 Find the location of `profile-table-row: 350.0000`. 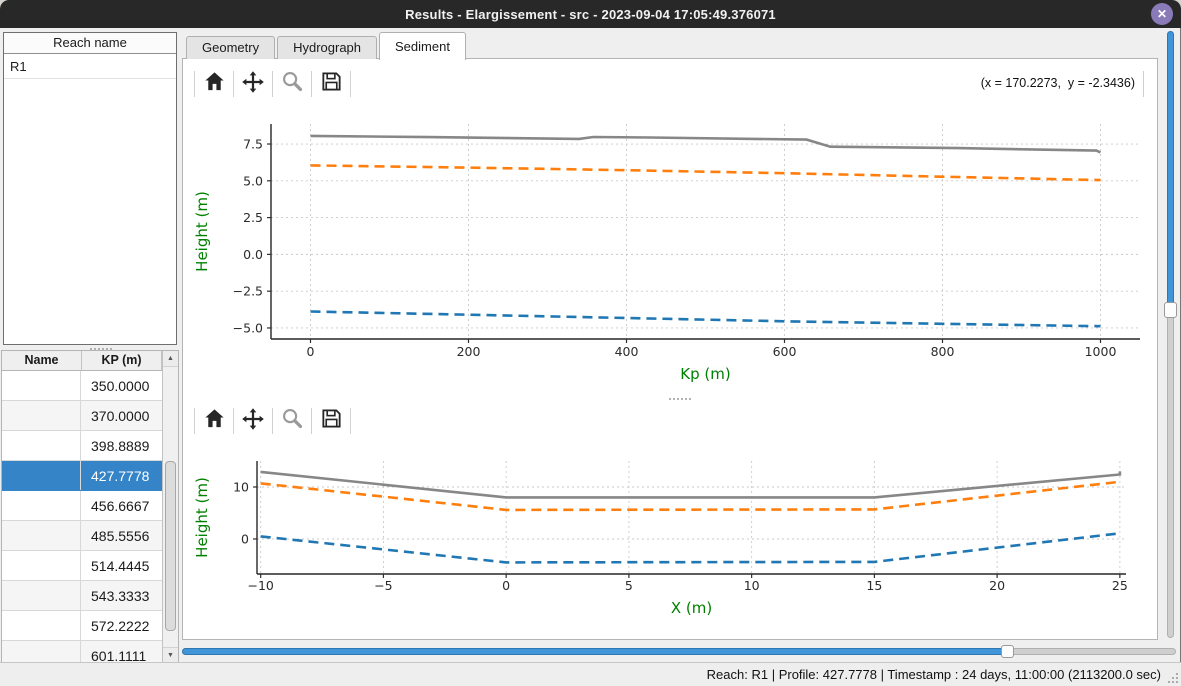

profile-table-row: 350.0000 is located at coordinates (82, 386).